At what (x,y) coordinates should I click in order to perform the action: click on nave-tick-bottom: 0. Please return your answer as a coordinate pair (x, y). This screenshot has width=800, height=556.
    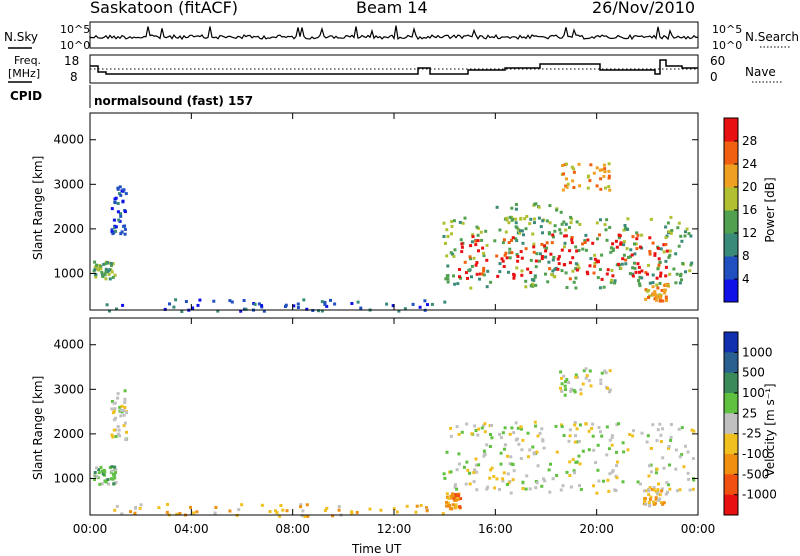
    Looking at the image, I should click on (714, 77).